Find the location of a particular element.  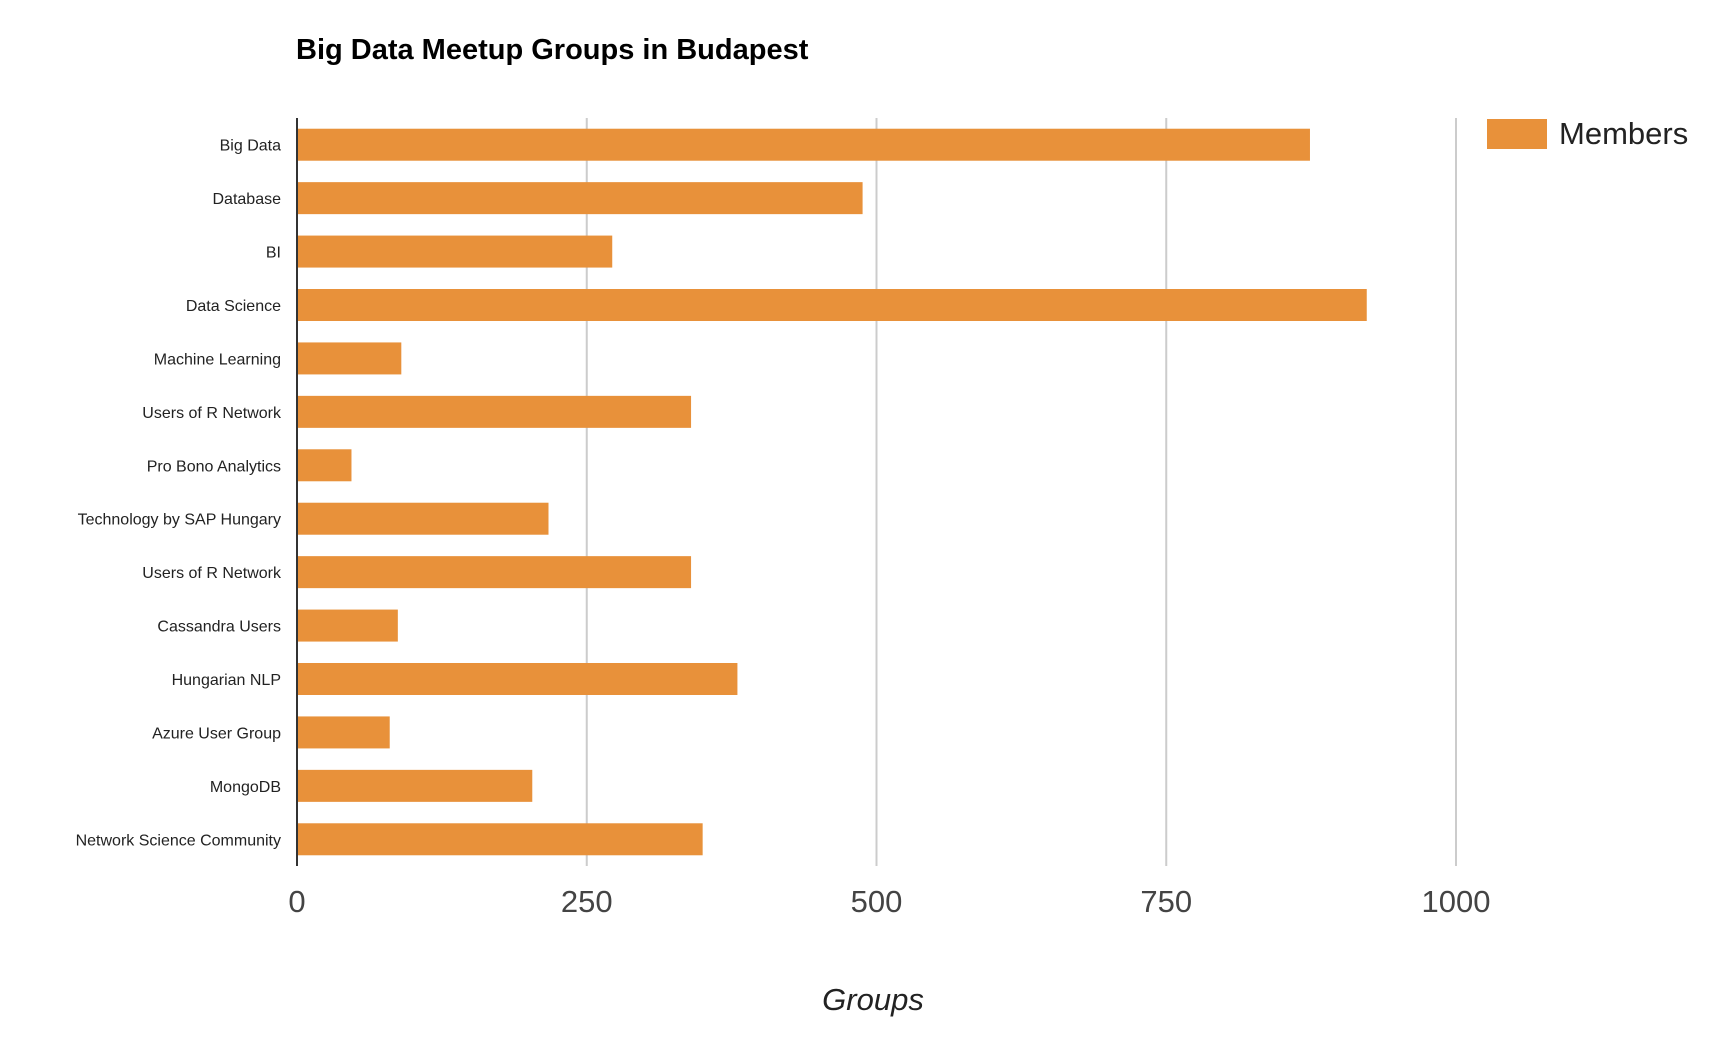

category-label: Database is located at coordinates (247, 199).